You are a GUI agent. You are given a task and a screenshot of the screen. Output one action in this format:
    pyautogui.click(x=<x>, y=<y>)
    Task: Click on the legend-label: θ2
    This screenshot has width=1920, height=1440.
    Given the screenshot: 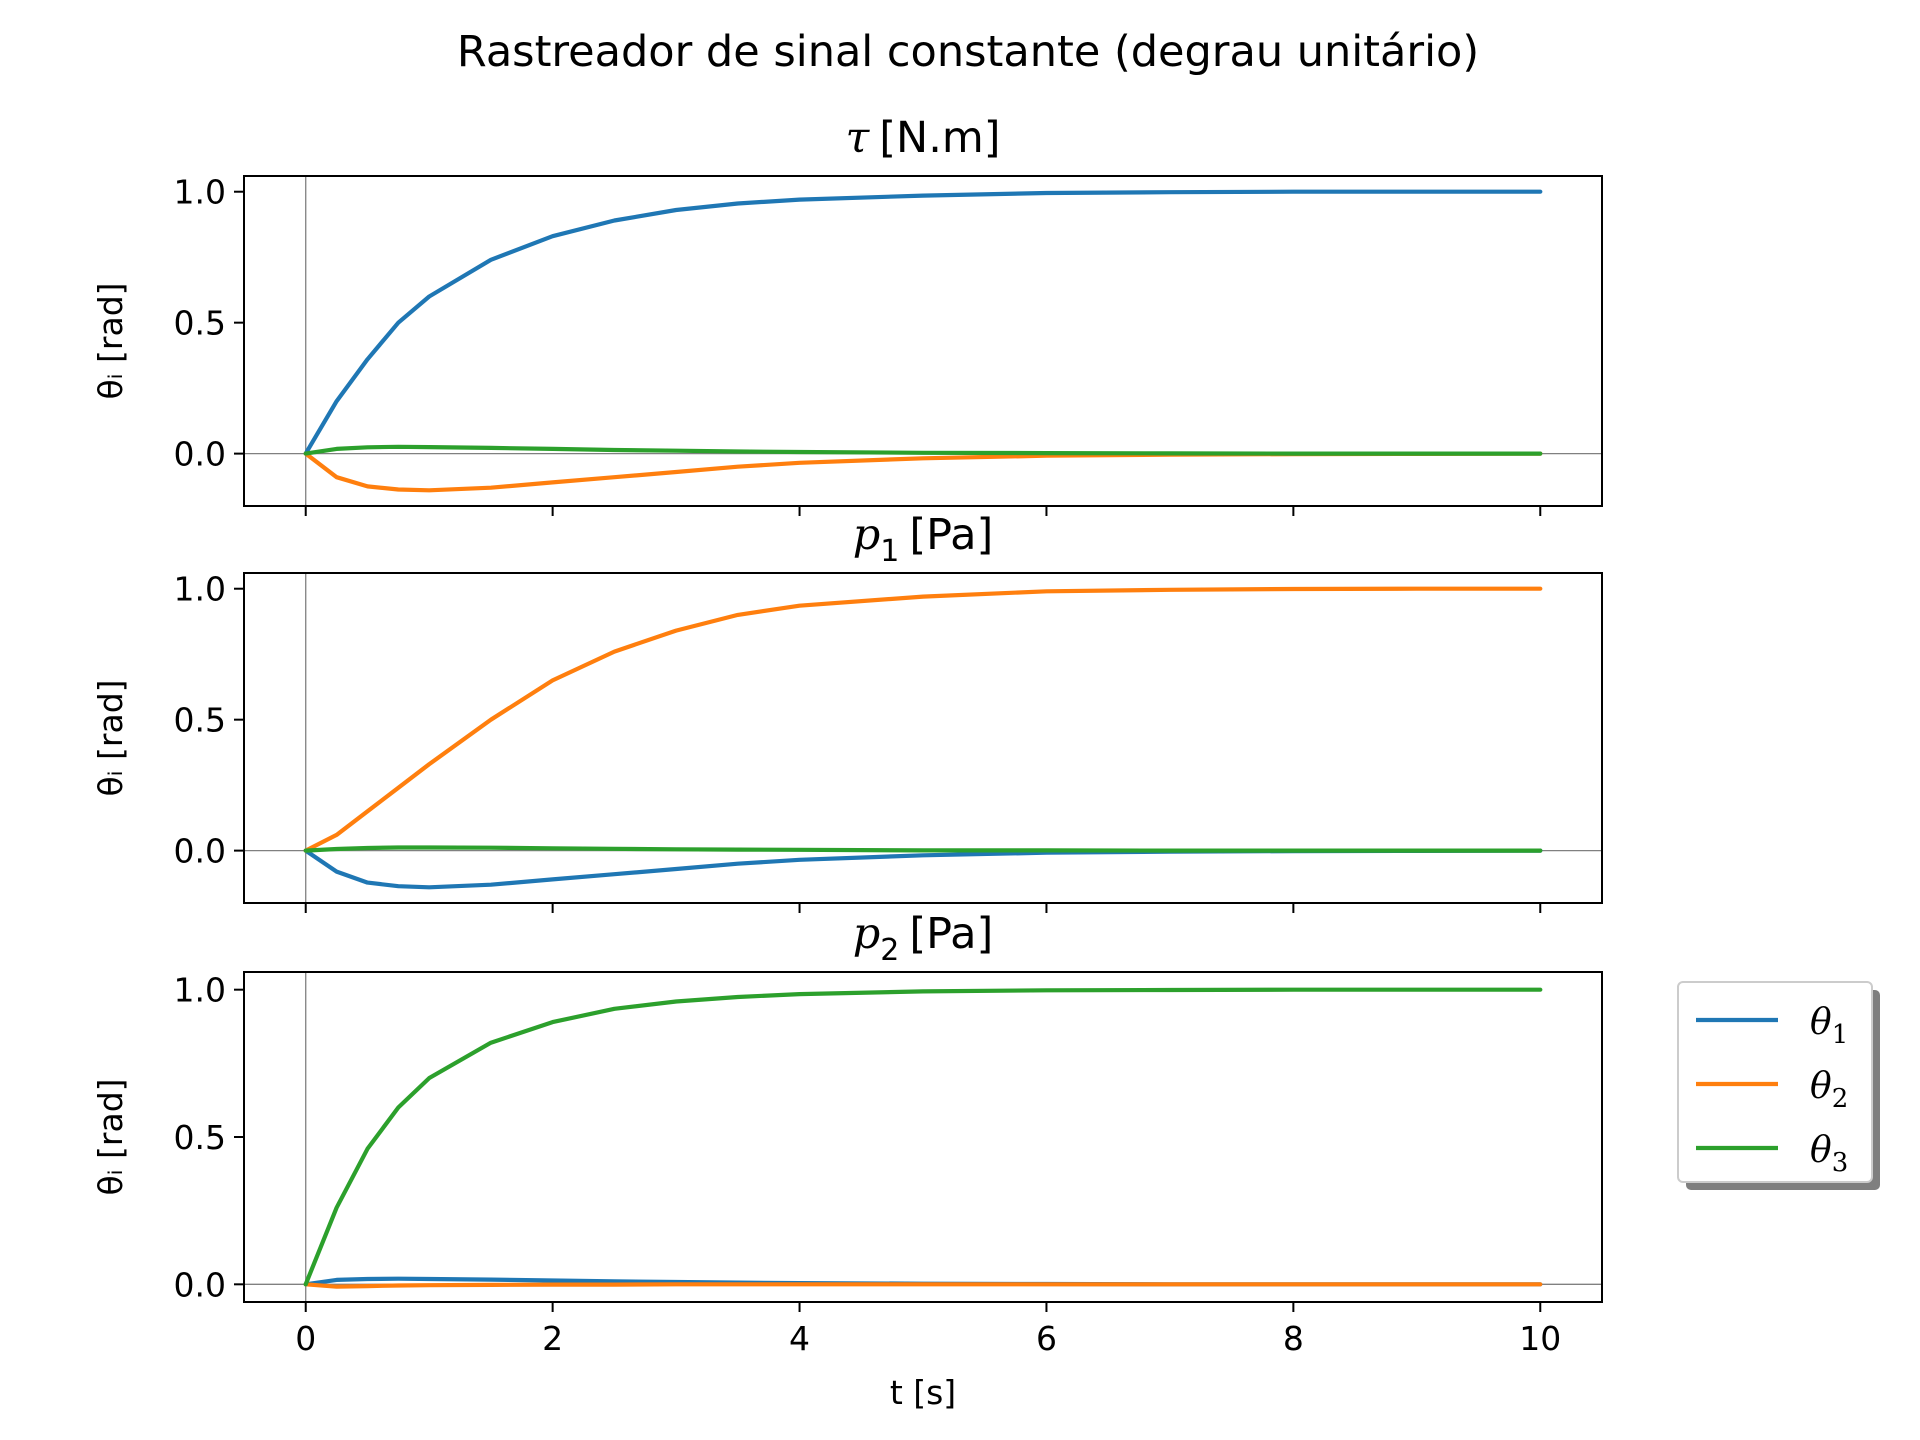 What is the action you would take?
    pyautogui.click(x=1829, y=1090)
    